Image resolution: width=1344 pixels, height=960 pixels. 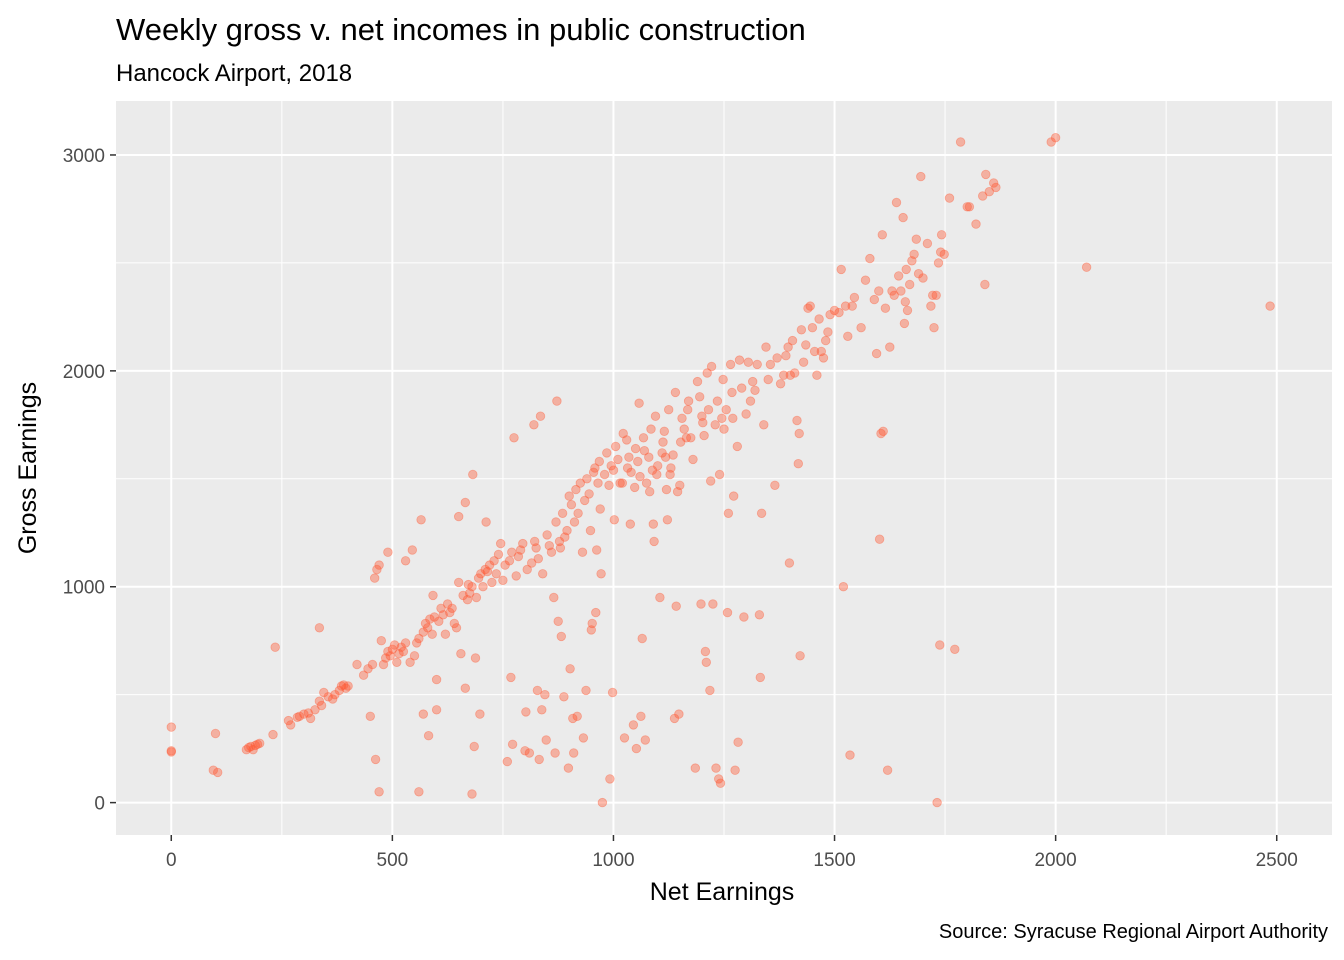 What do you see at coordinates (1055, 860) in the screenshot?
I see `x-tick-label: 2000` at bounding box center [1055, 860].